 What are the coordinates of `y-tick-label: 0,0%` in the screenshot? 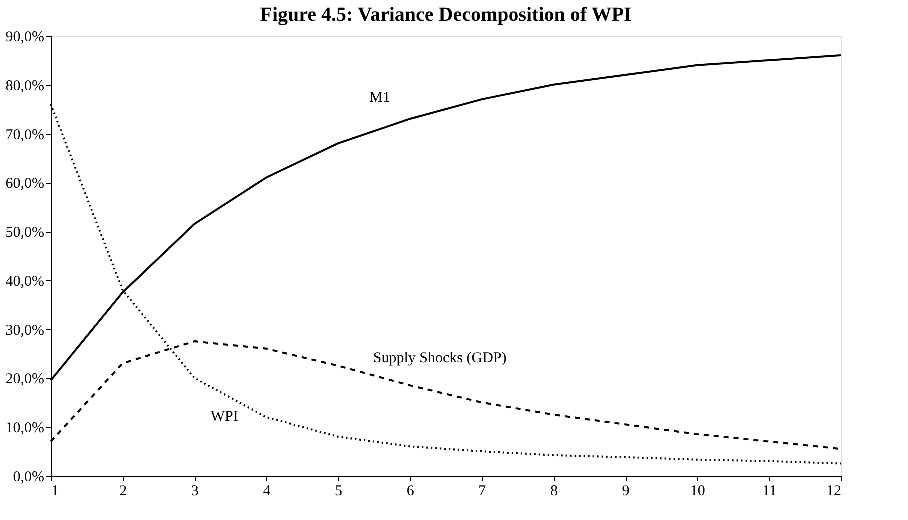 It's located at (28, 478).